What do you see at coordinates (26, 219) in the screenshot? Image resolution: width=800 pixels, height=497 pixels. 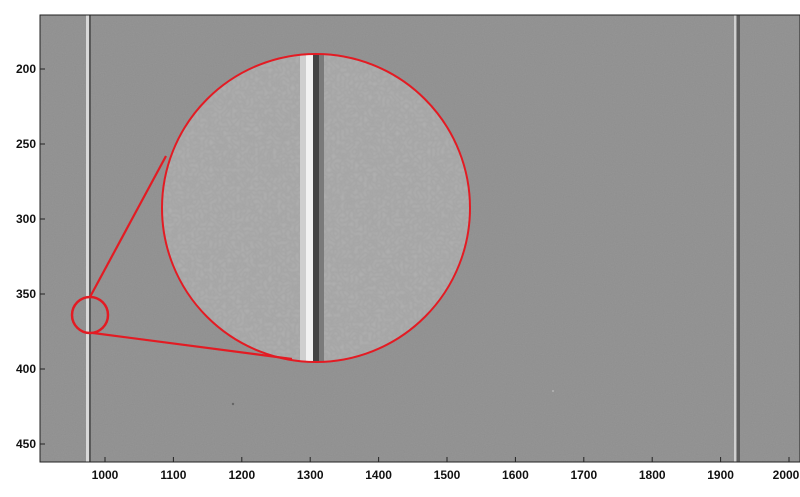 I see `y-tick-label: 300` at bounding box center [26, 219].